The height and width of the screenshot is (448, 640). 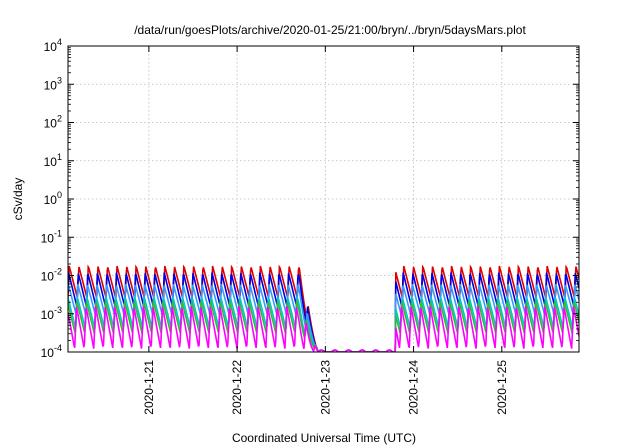 I want to click on y-tick-label: 10⁻¹, so click(x=51, y=236).